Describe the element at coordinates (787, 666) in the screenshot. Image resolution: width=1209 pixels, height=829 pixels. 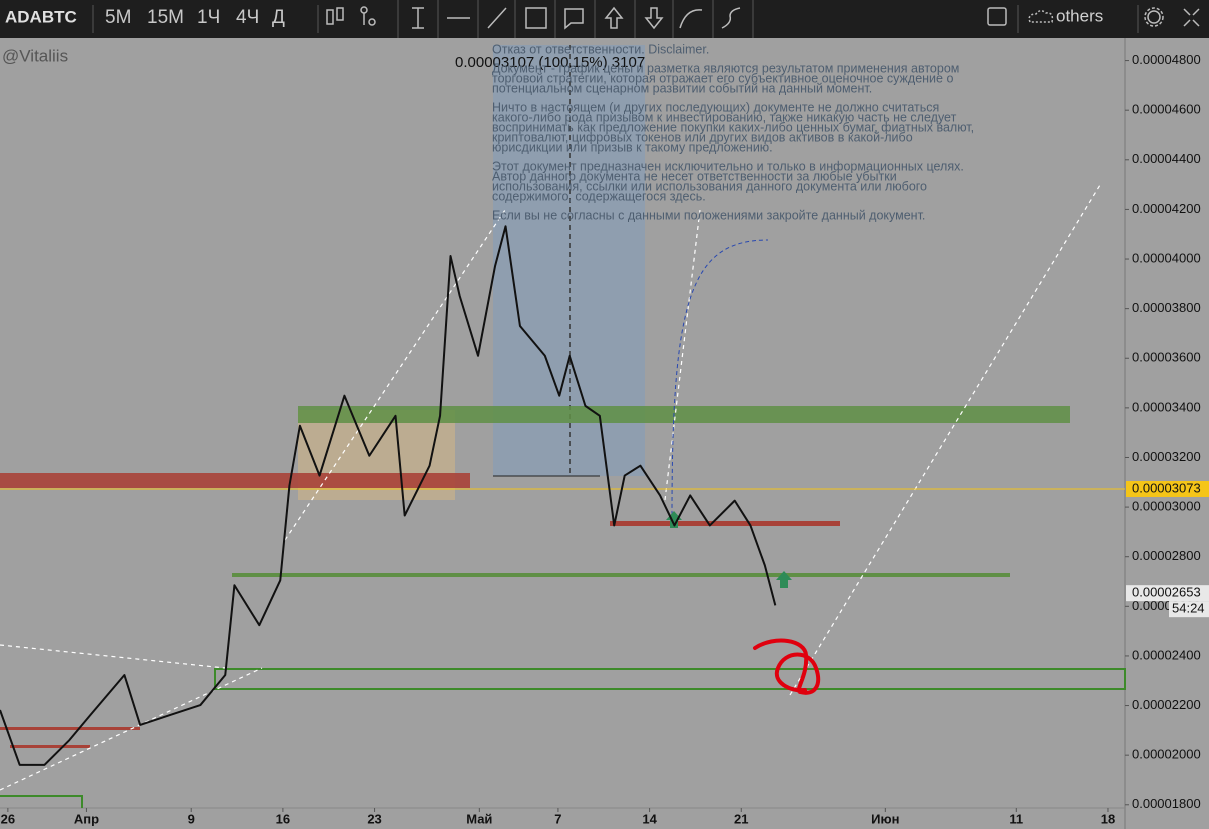
I see `hand-drawing` at that location.